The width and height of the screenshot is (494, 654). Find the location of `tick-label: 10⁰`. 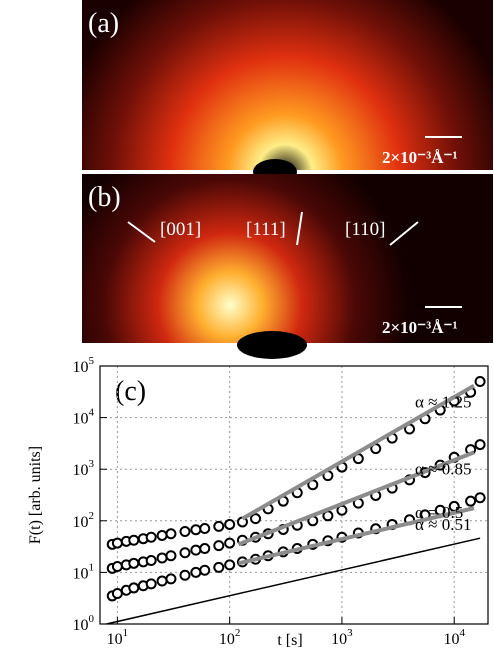

tick-label: 10⁰ is located at coordinates (84, 623).